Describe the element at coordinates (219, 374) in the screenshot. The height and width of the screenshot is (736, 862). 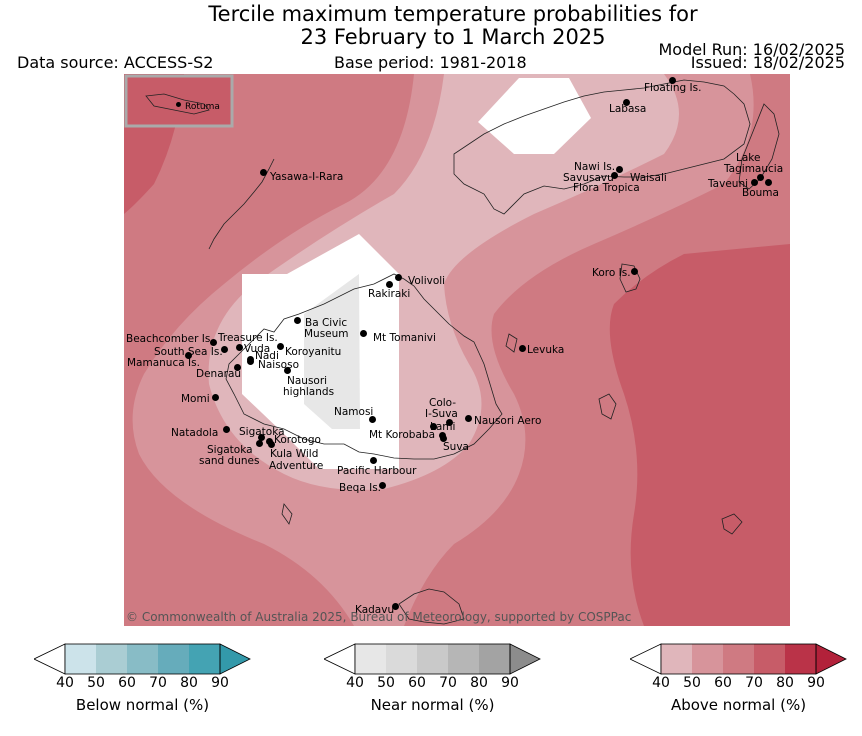
I see `place-label: Denarau` at that location.